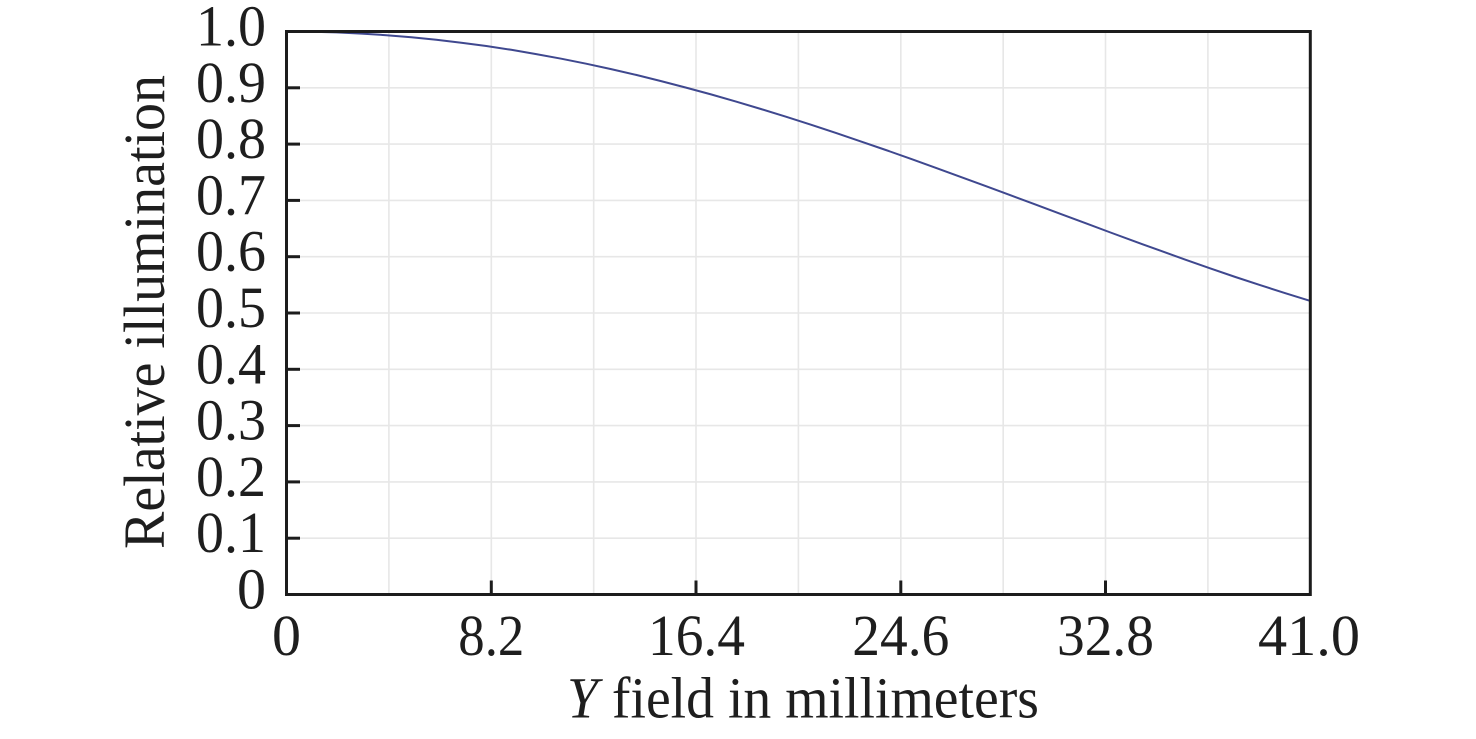 The image size is (1476, 739). Describe the element at coordinates (231, 138) in the screenshot. I see `svg-text: 0.8` at that location.